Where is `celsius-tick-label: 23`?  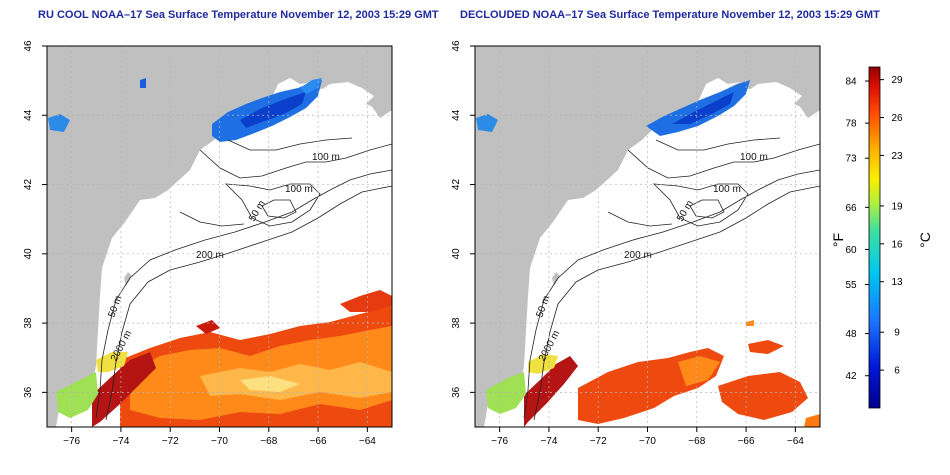 celsius-tick-label: 23 is located at coordinates (897, 156).